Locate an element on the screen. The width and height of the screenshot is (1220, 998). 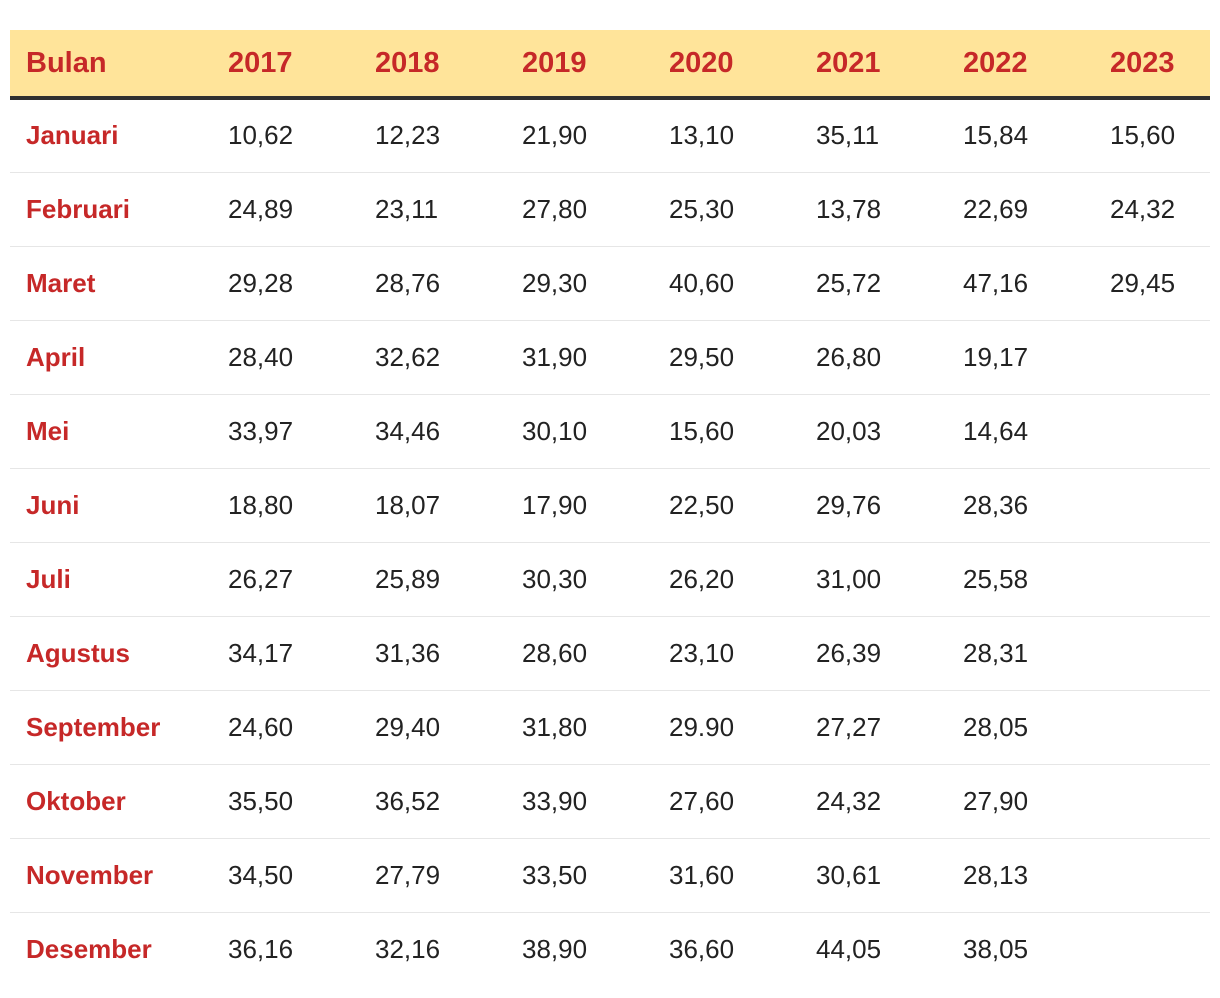
header-year-2021: 2021 is located at coordinates (848, 62).